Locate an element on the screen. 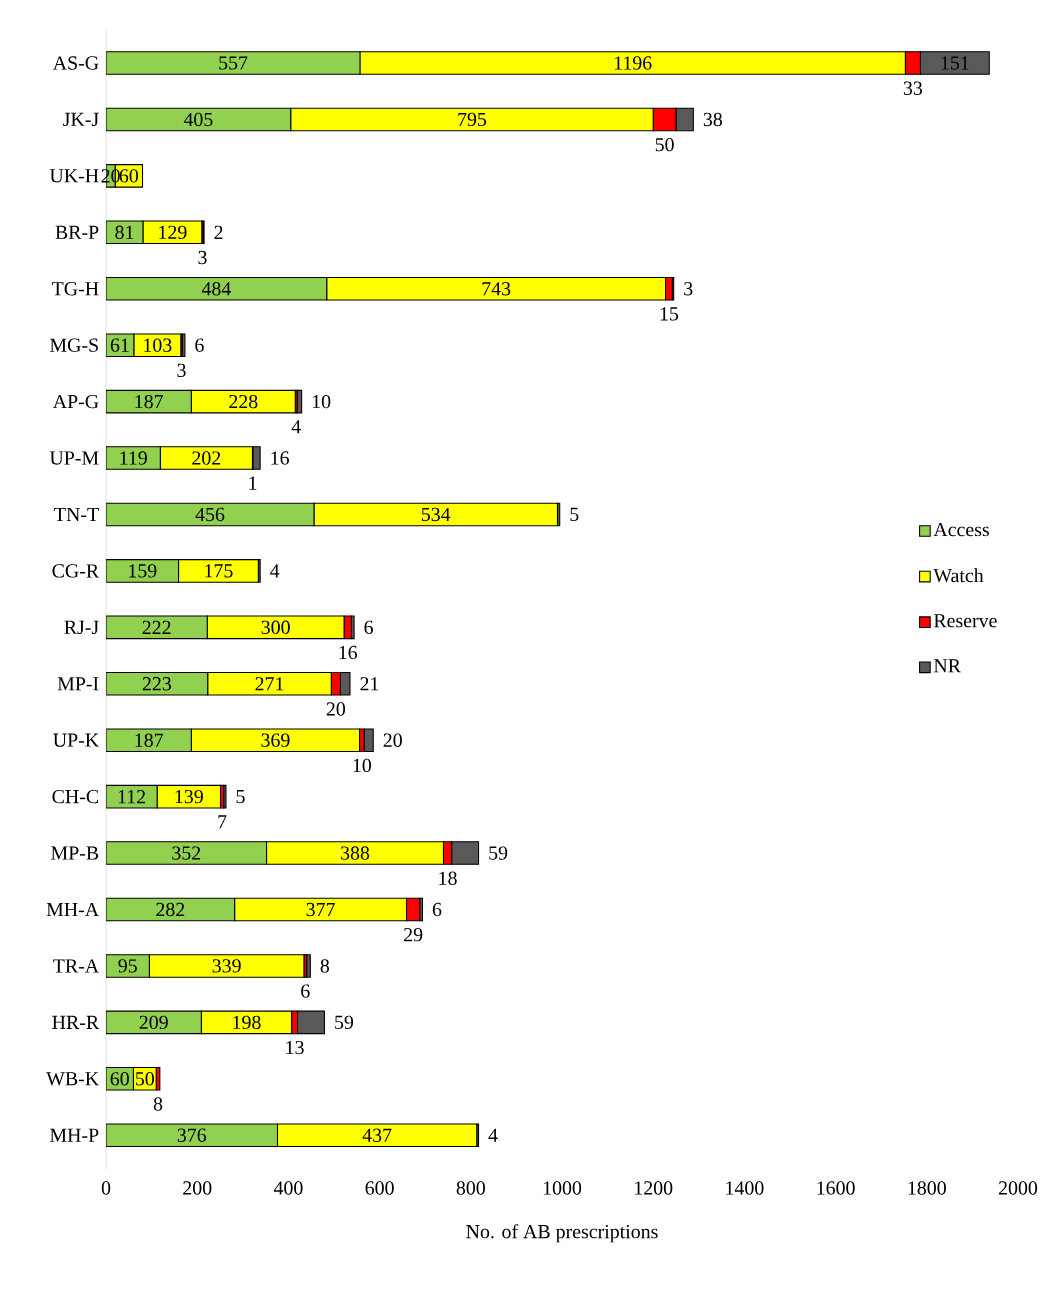  data-label: 557 is located at coordinates (233, 63).